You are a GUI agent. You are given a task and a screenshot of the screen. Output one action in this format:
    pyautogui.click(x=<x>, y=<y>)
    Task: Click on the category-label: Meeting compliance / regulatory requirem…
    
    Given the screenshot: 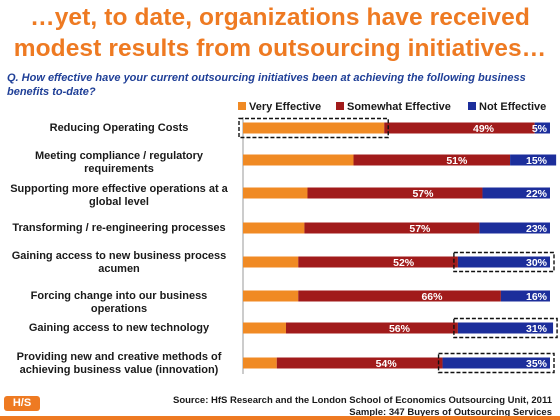 What is the action you would take?
    pyautogui.click(x=119, y=162)
    